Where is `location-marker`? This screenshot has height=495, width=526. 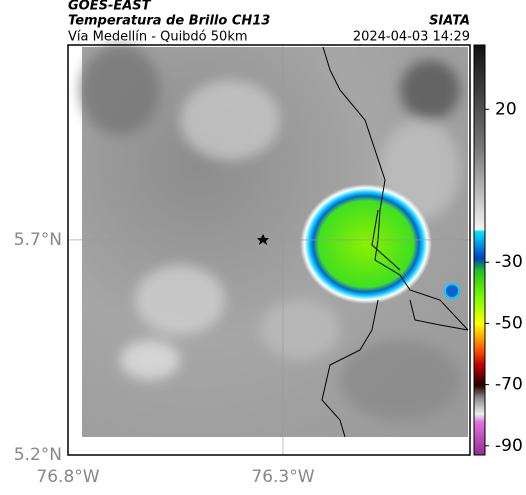 location-marker is located at coordinates (263, 239).